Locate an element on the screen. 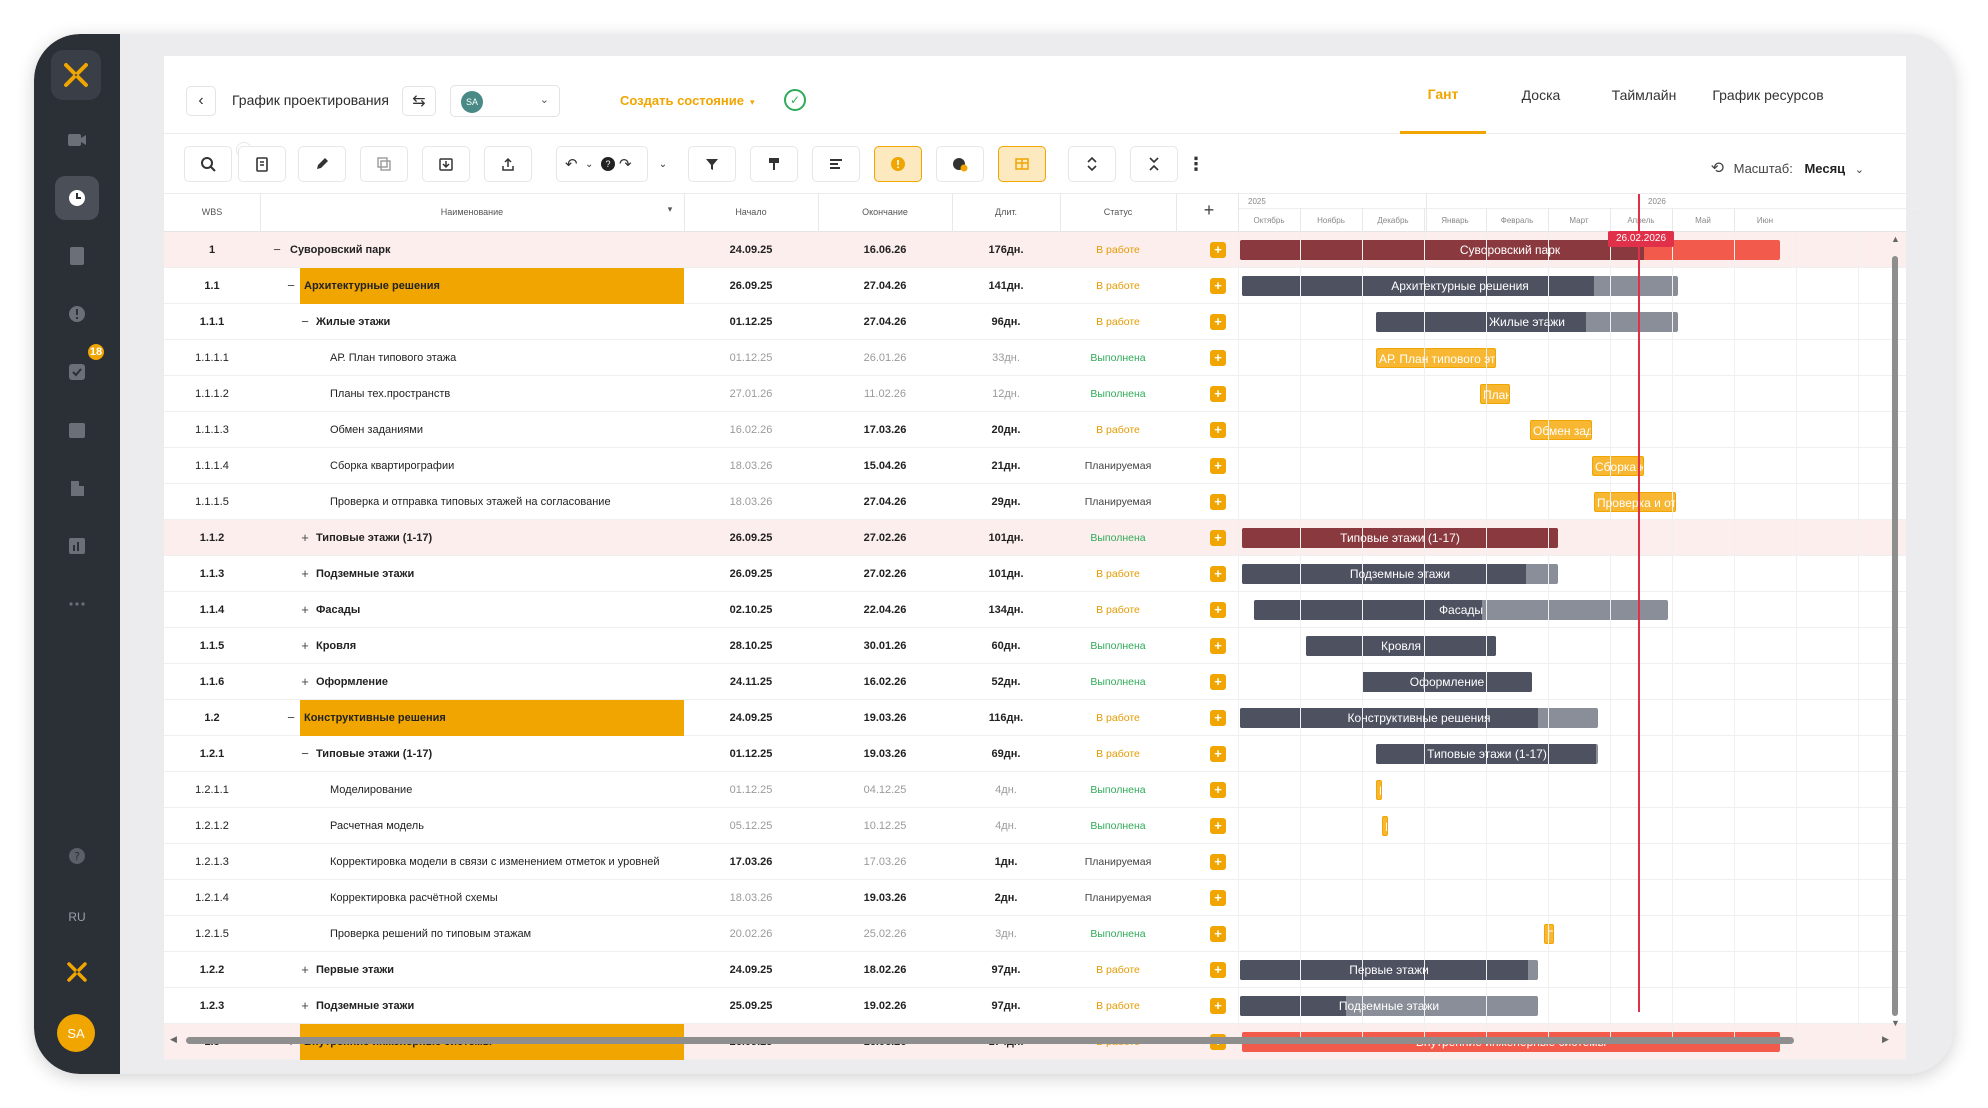 The width and height of the screenshot is (1988, 1108). name-cell: + Кровля is located at coordinates (472, 646).